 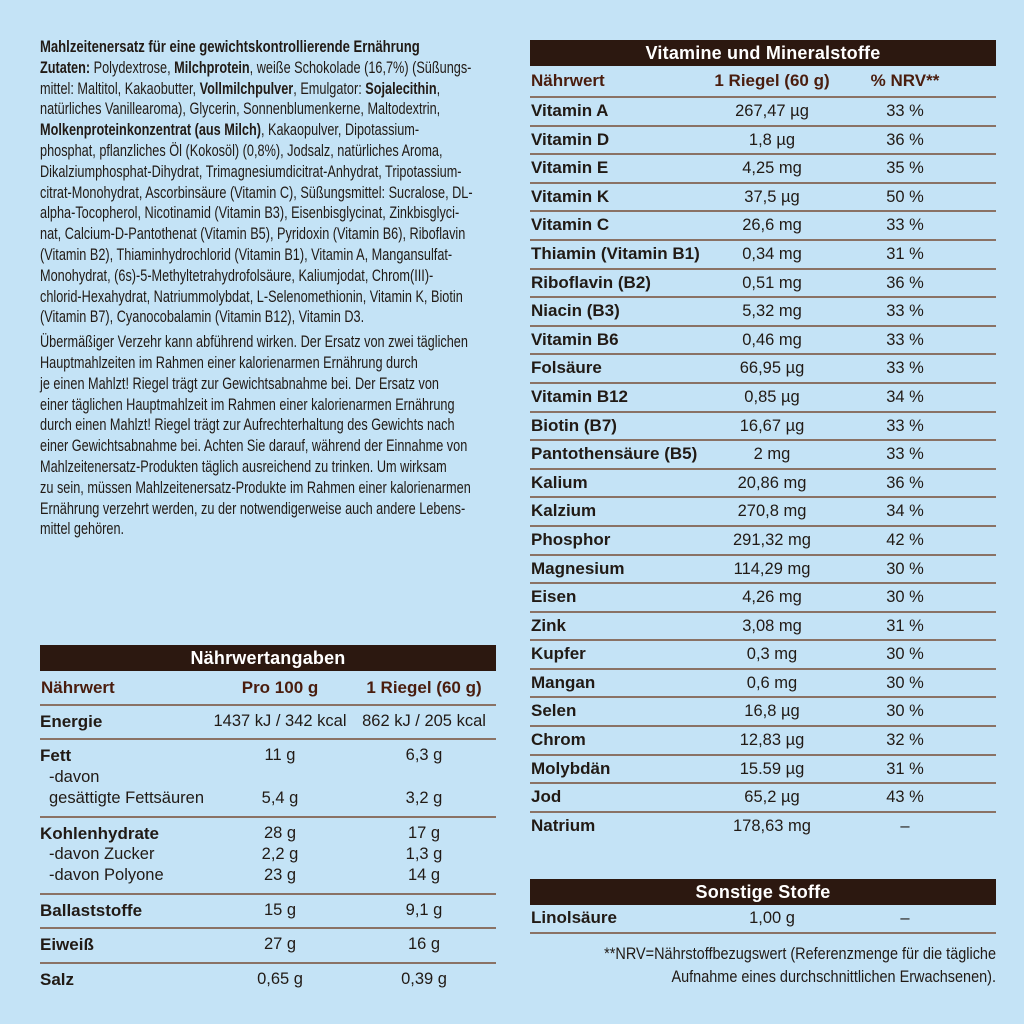 What do you see at coordinates (591, 282) in the screenshot?
I see `nutrient-name: Riboflavin (B2)` at bounding box center [591, 282].